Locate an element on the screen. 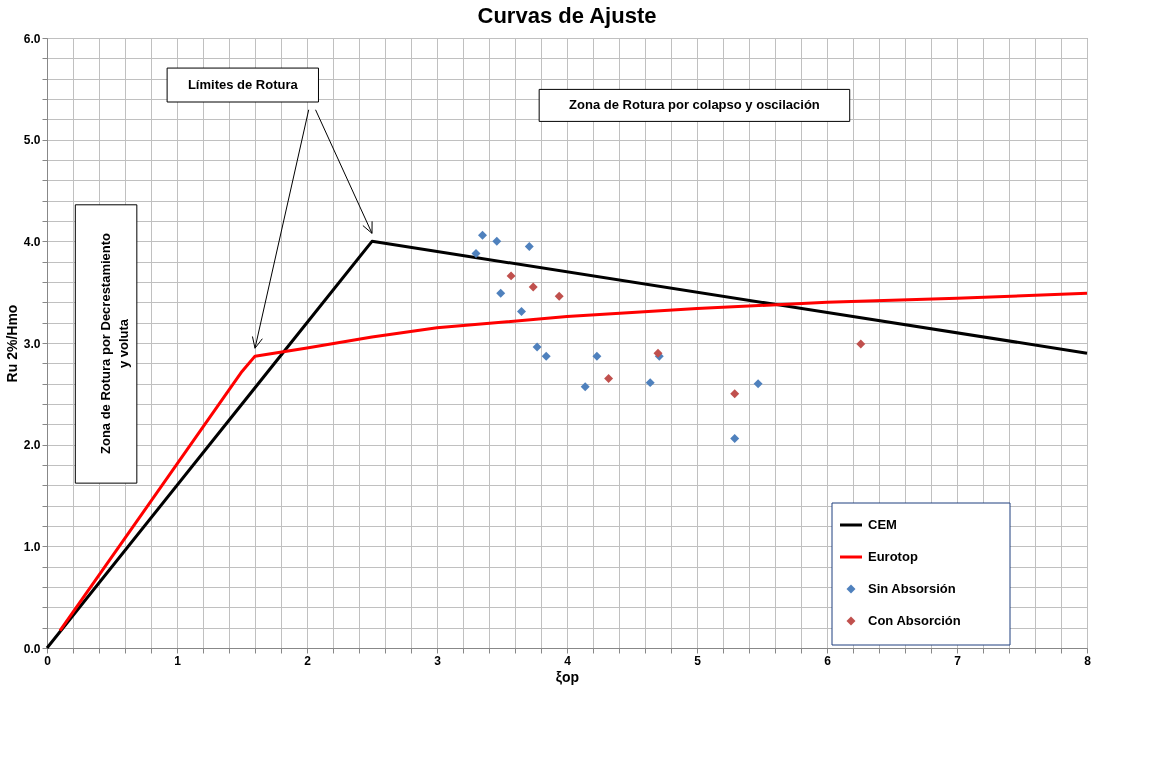  x-tick-label: 7 is located at coordinates (958, 660).